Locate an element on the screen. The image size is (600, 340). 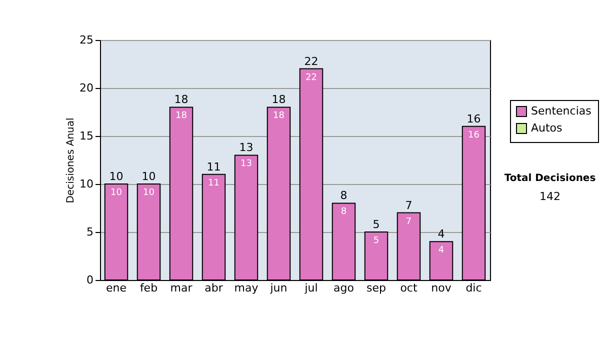
data-label: 13 is located at coordinates (246, 164).